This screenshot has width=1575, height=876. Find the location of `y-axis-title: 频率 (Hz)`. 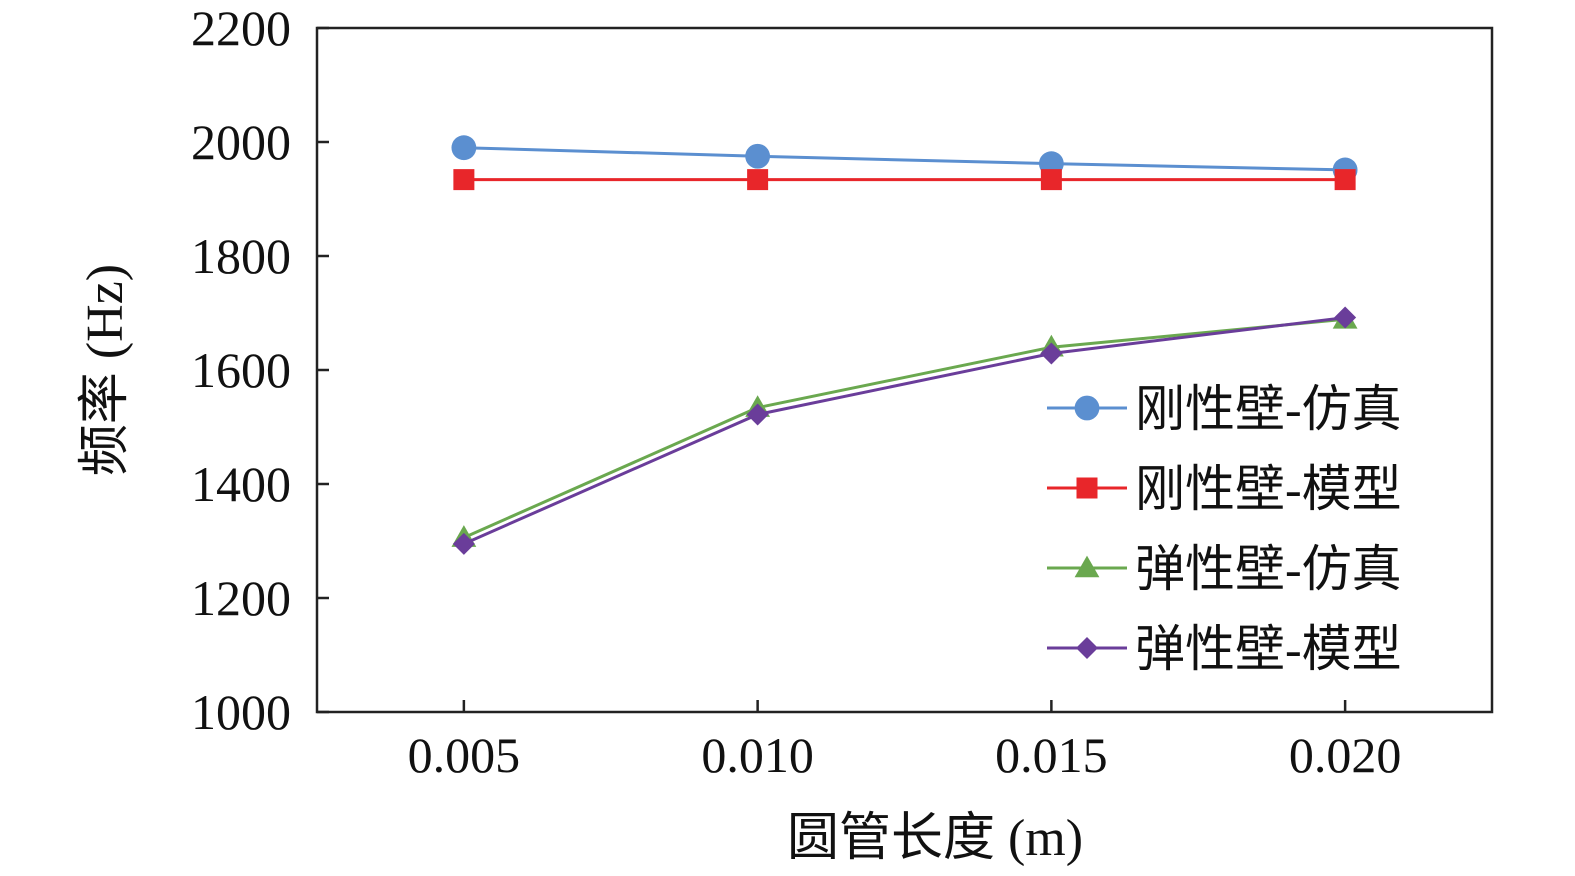

y-axis-title: 频率 (Hz) is located at coordinates (105, 370).